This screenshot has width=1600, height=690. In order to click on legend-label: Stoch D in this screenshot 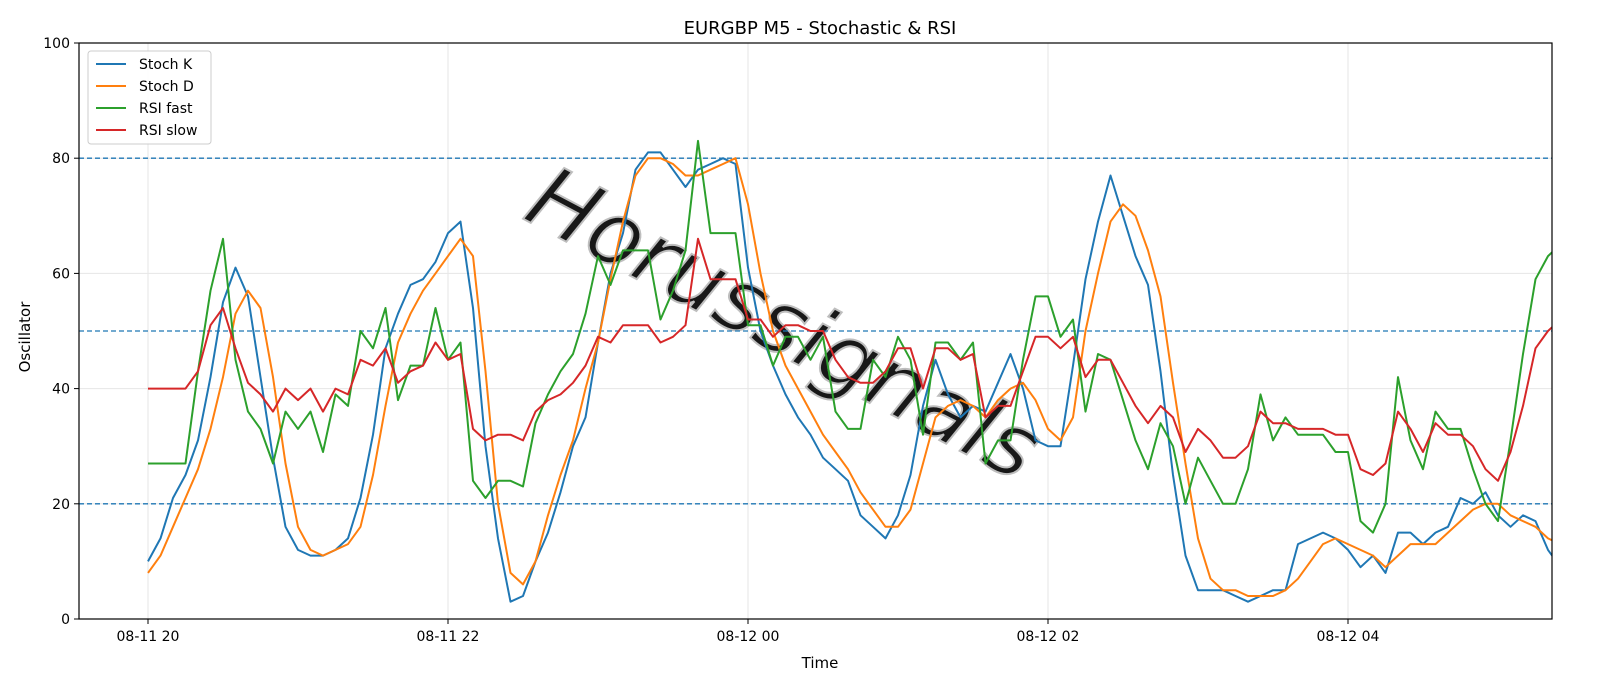, I will do `click(166, 87)`.